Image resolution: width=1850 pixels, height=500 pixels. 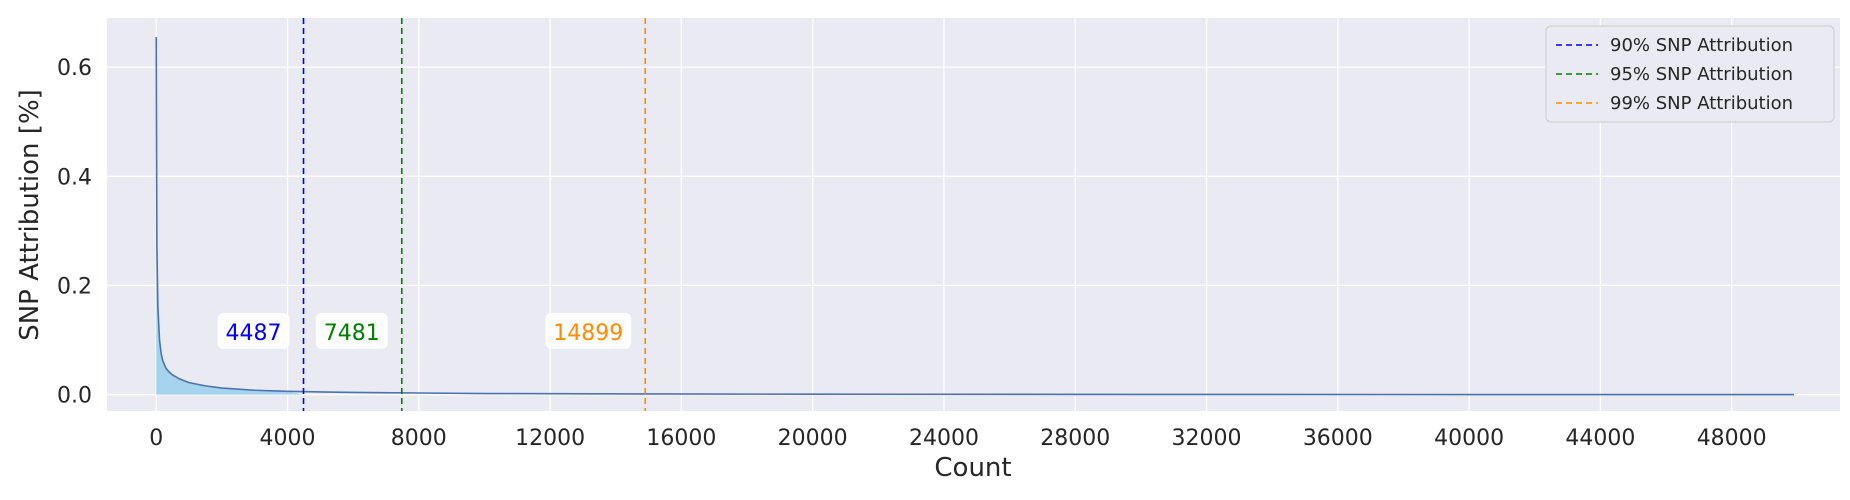 I want to click on x-tick-label: 28000, so click(x=1075, y=438).